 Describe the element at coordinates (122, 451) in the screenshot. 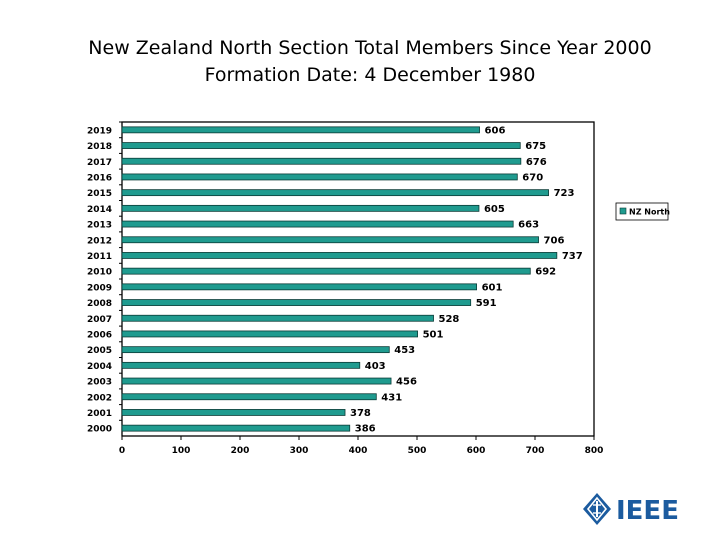

I see `x-tick-label: 0` at that location.